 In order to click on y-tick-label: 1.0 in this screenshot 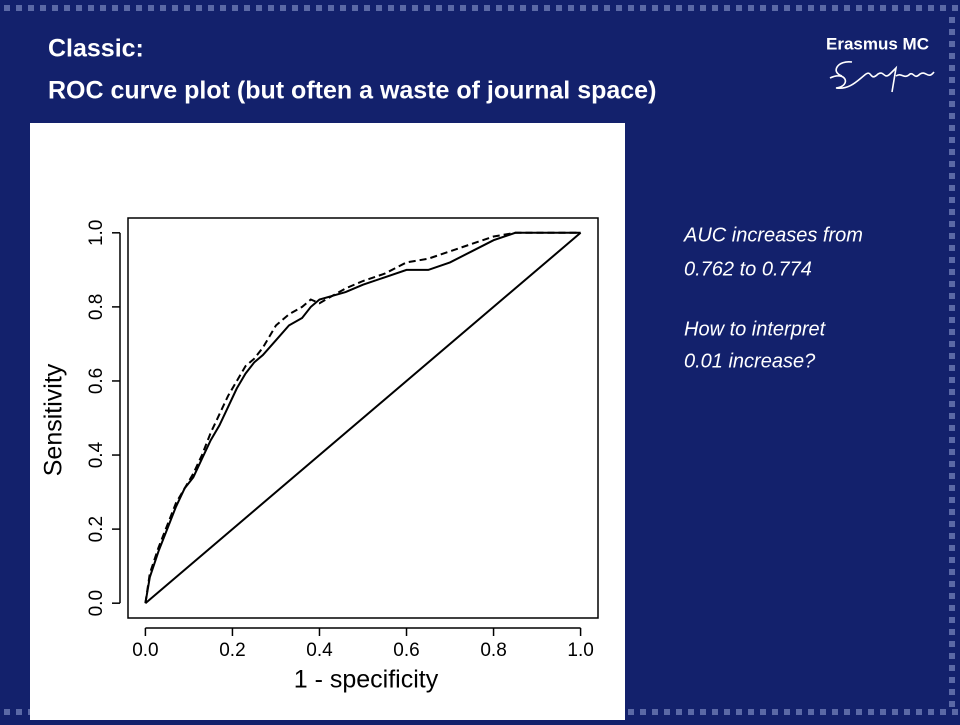, I will do `click(96, 233)`.